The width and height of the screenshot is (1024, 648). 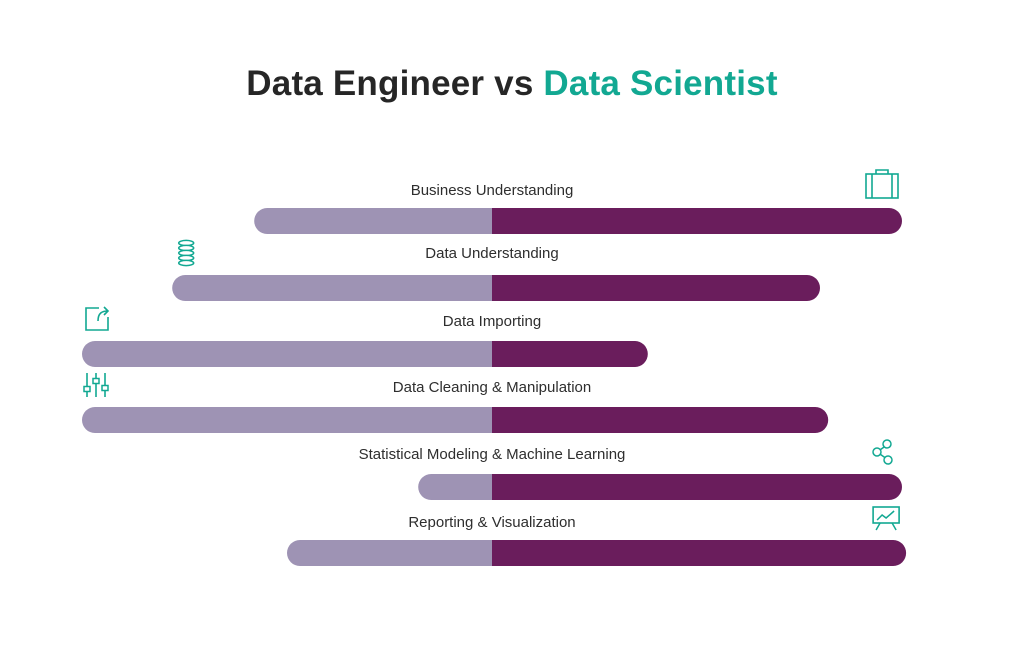 I want to click on briefcase-body, so click(x=882, y=186).